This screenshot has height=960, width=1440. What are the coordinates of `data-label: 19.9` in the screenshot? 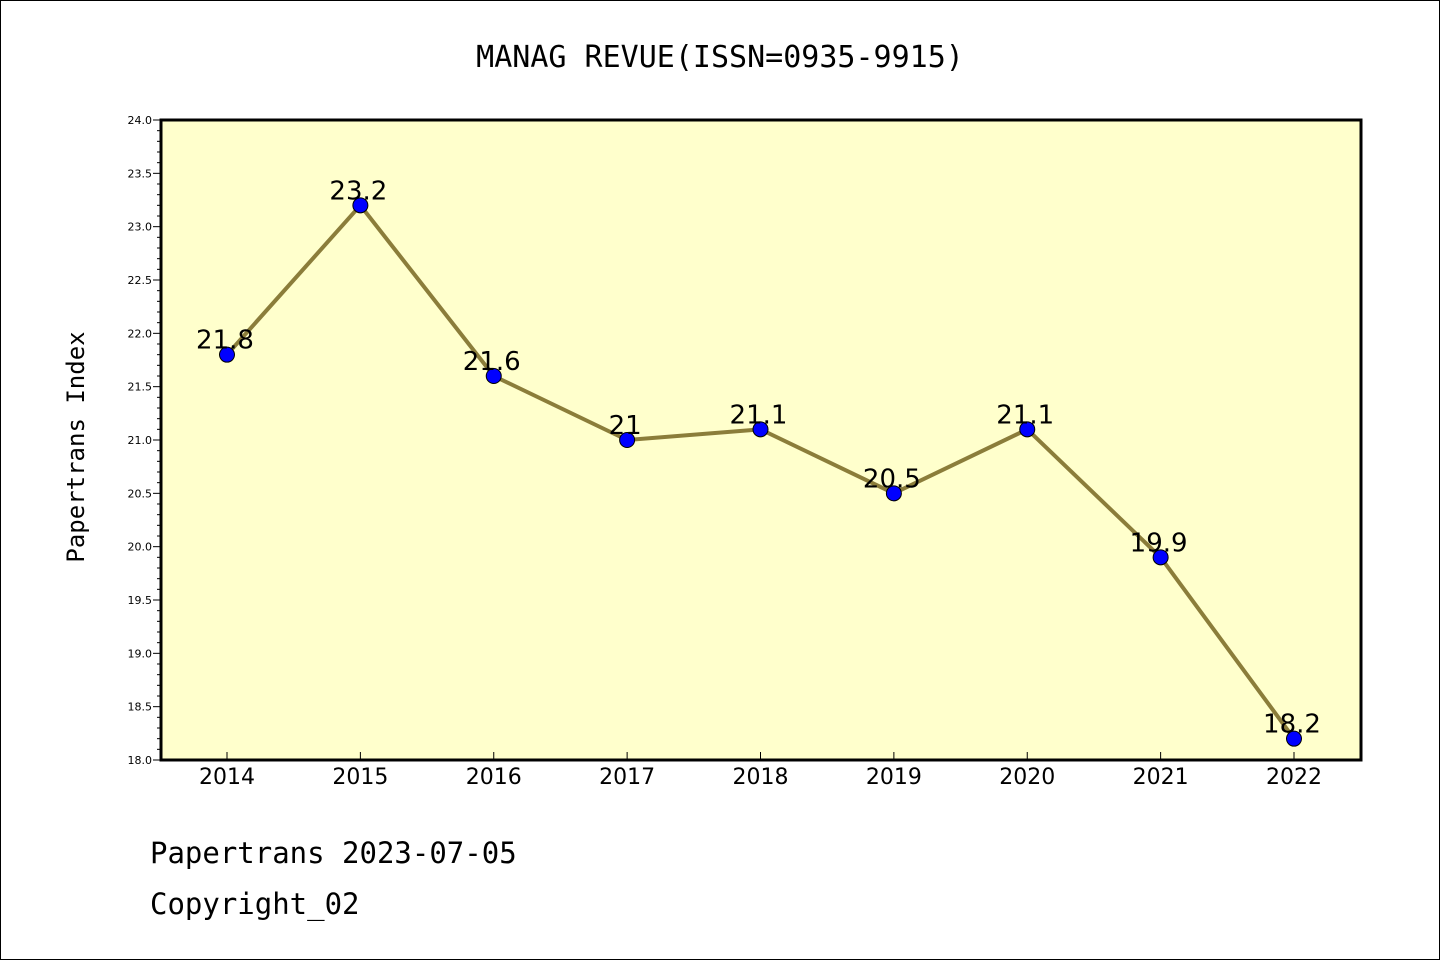 It's located at (1159, 543).